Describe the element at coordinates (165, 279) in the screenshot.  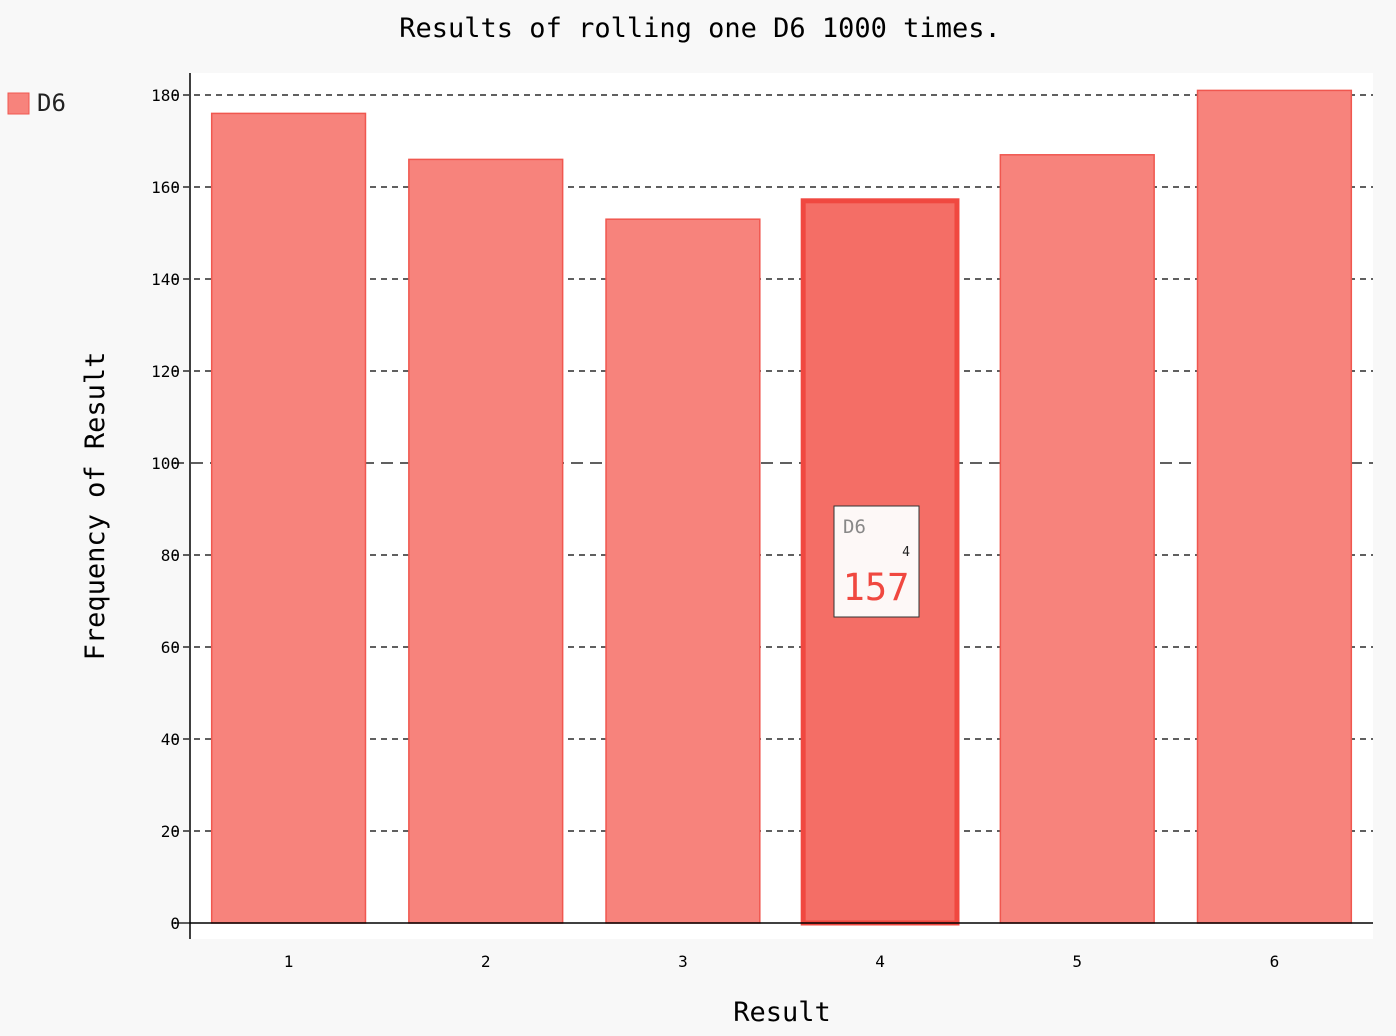
I see `y-tick-label: 140` at that location.